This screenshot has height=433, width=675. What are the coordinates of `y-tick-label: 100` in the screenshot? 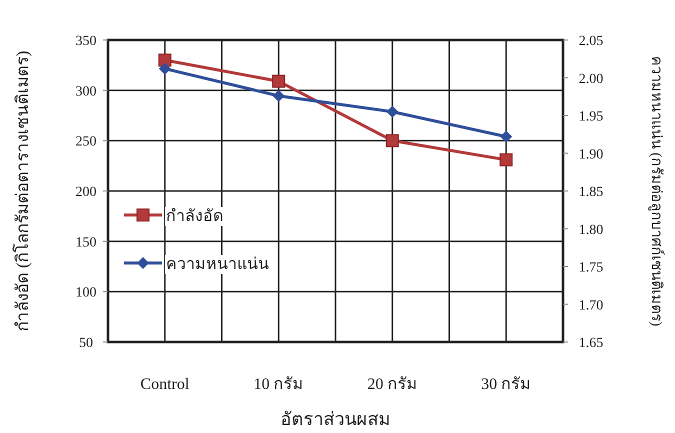 It's located at (86, 293).